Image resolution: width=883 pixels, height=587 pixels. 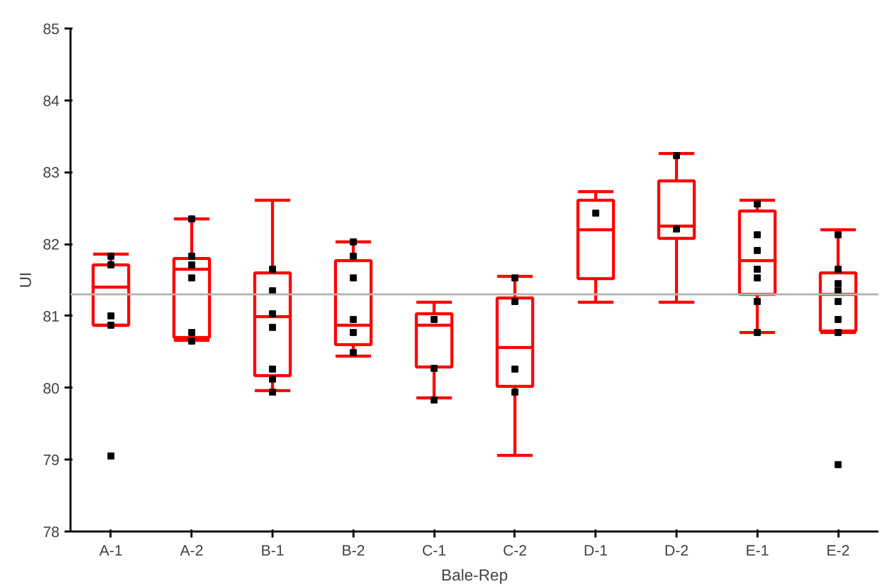 I want to click on x-tick-label: E-1, so click(x=757, y=551).